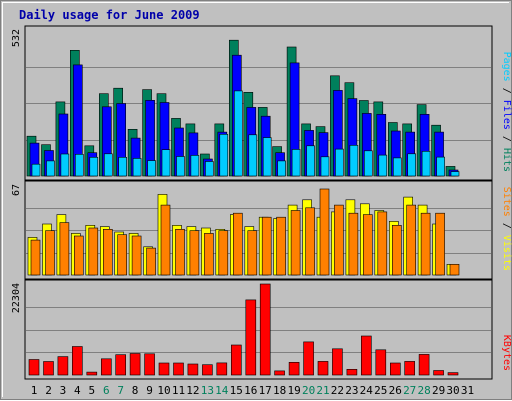  Describe the element at coordinates (322, 390) in the screenshot. I see `x-tick-label-day-21: 21` at that location.